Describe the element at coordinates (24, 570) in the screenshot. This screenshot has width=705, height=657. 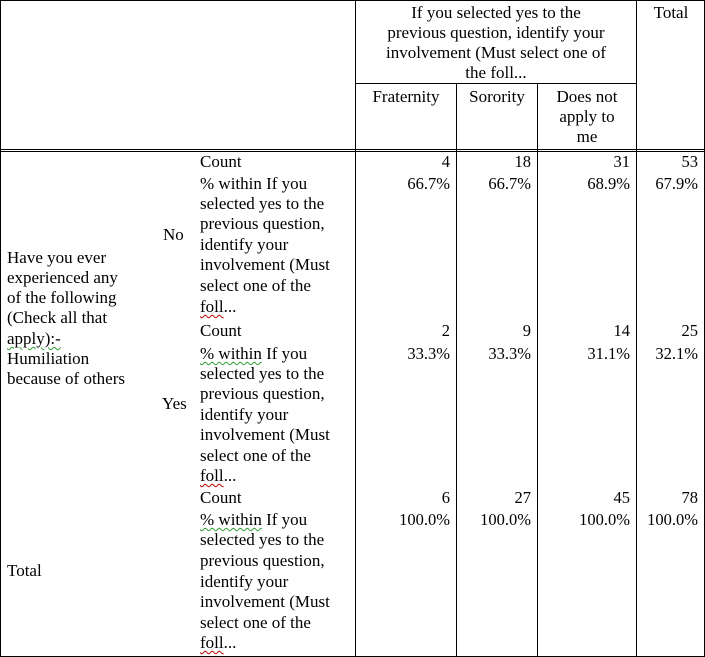
I see `row-group-total: Total` at that location.